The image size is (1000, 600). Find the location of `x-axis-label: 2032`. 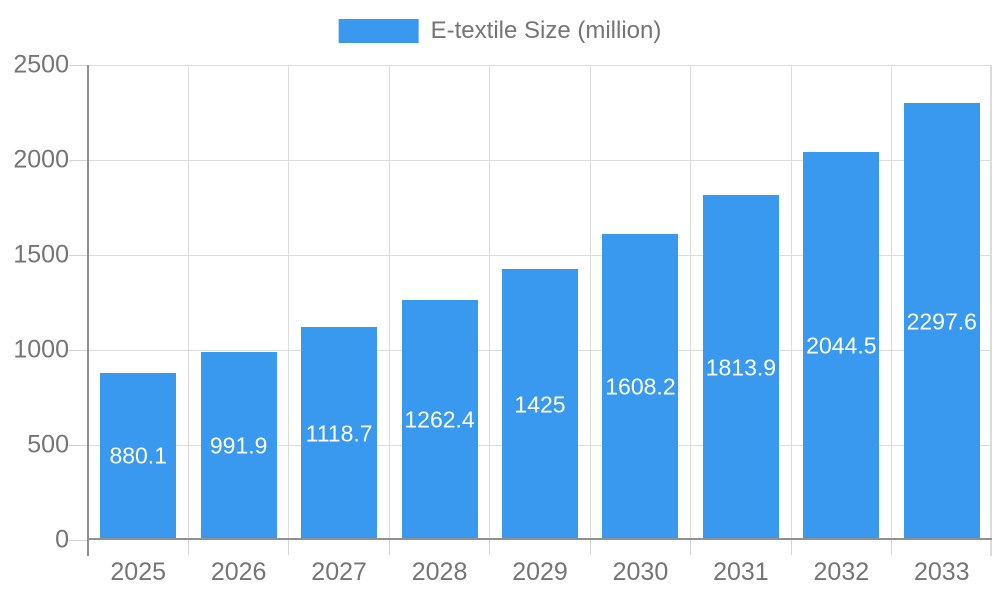

x-axis-label: 2032 is located at coordinates (841, 572).